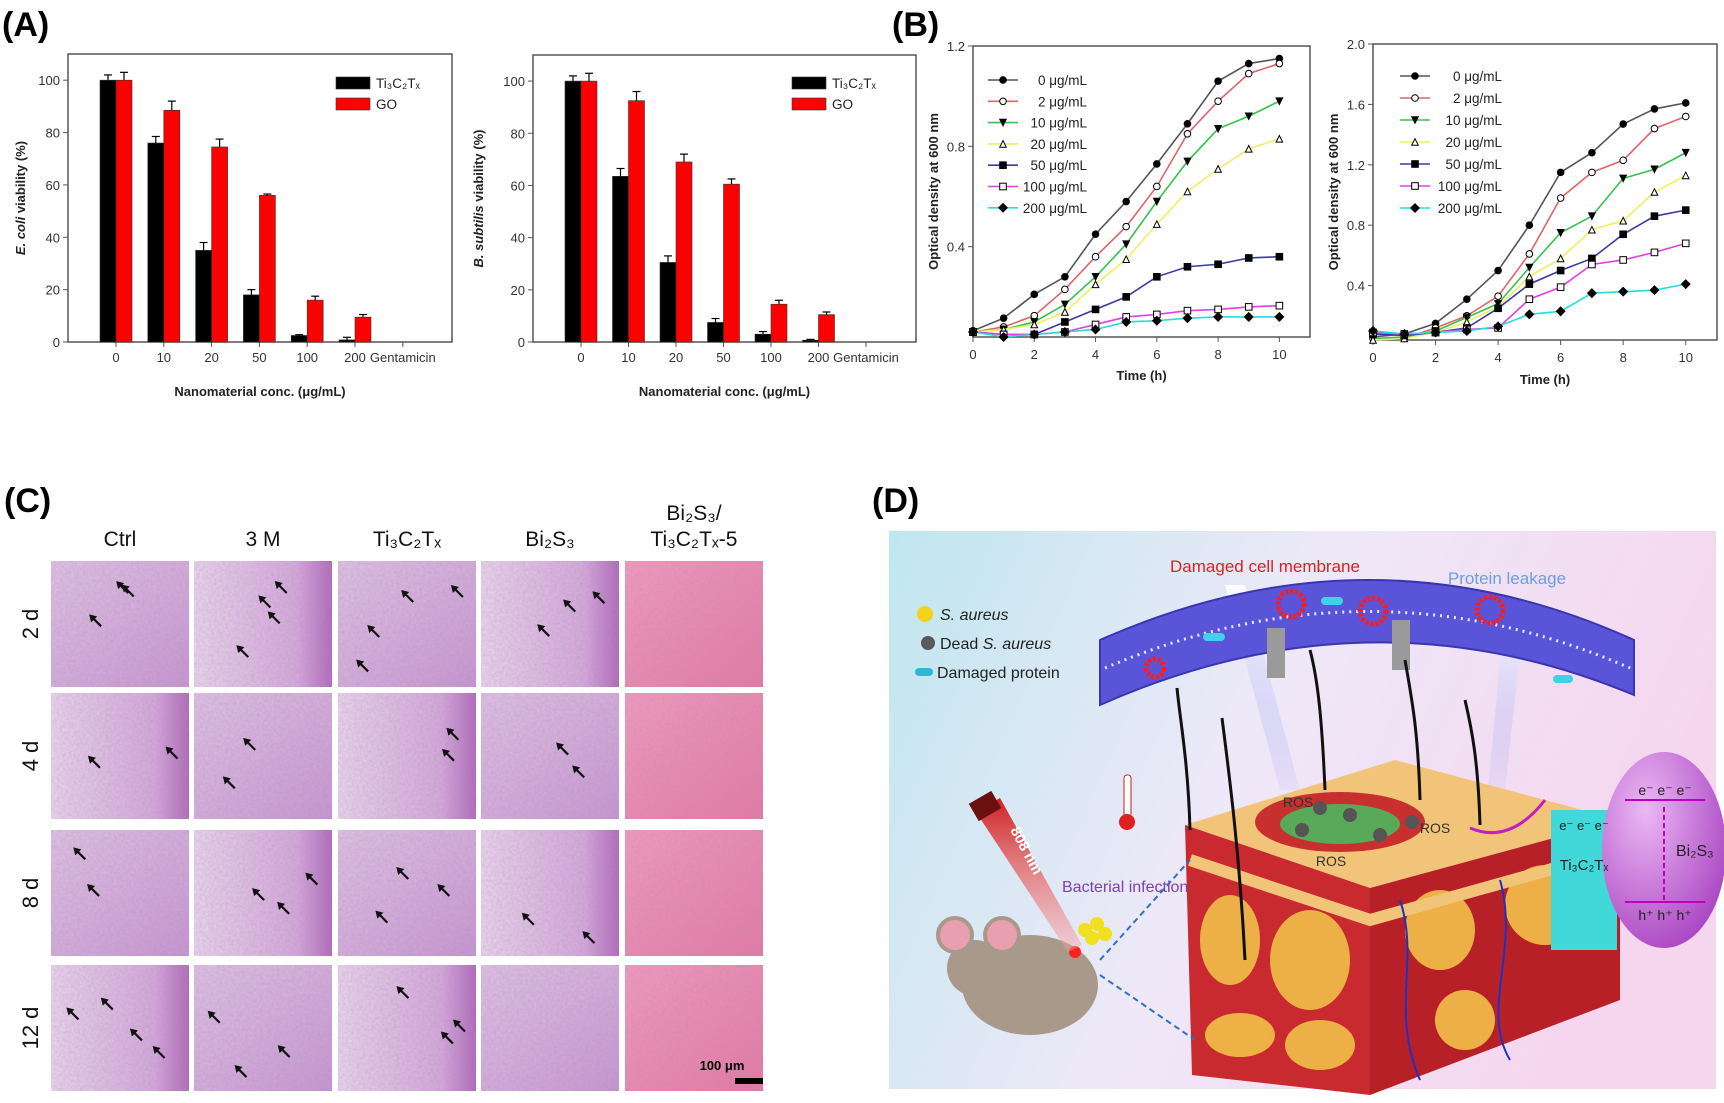 The height and width of the screenshot is (1103, 1724). I want to click on y-tick-label: 60, so click(53, 185).